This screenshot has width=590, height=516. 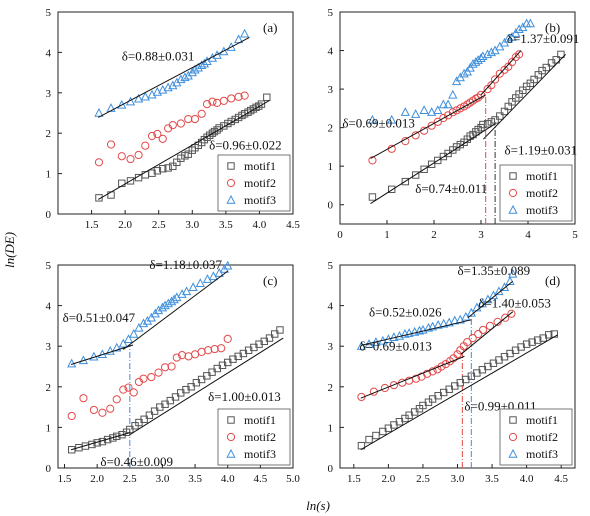 What do you see at coordinates (514, 303) in the screenshot?
I see `slope-annotation: δ=1.40±0.053` at bounding box center [514, 303].